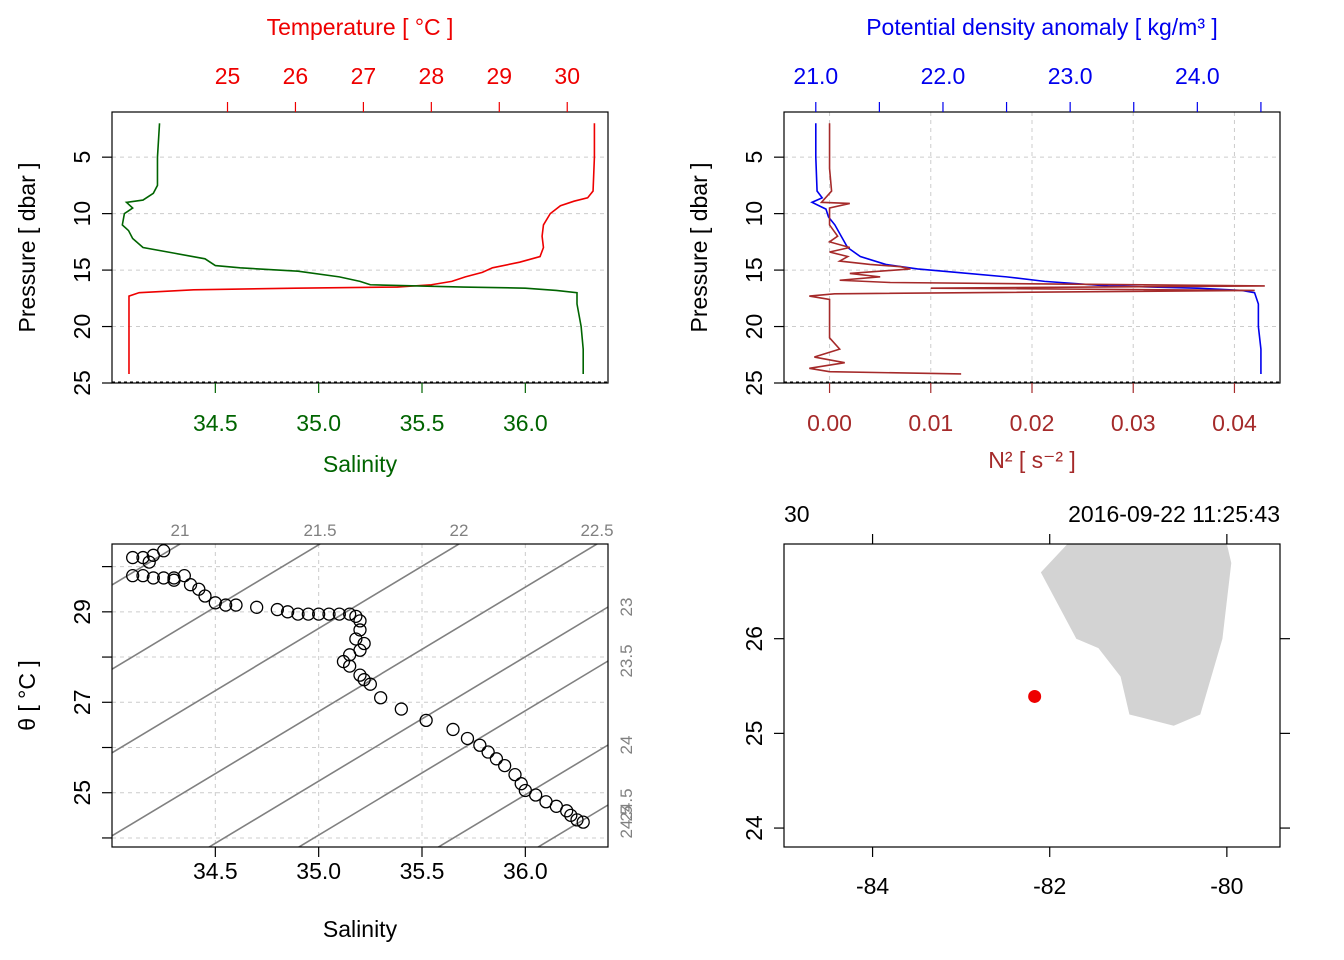 Image resolution: width=1344 pixels, height=960 pixels. What do you see at coordinates (459, 530) in the screenshot?
I see `isopycnal-top-label: 22` at bounding box center [459, 530].